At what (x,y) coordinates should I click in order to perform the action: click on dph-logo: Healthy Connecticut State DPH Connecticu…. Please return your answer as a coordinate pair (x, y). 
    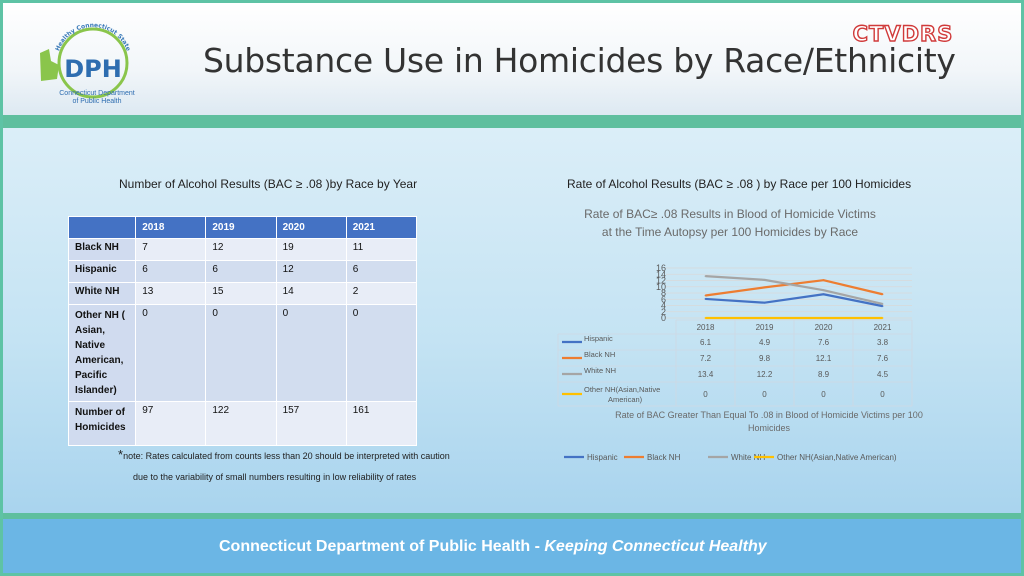
    Looking at the image, I should click on (87, 63).